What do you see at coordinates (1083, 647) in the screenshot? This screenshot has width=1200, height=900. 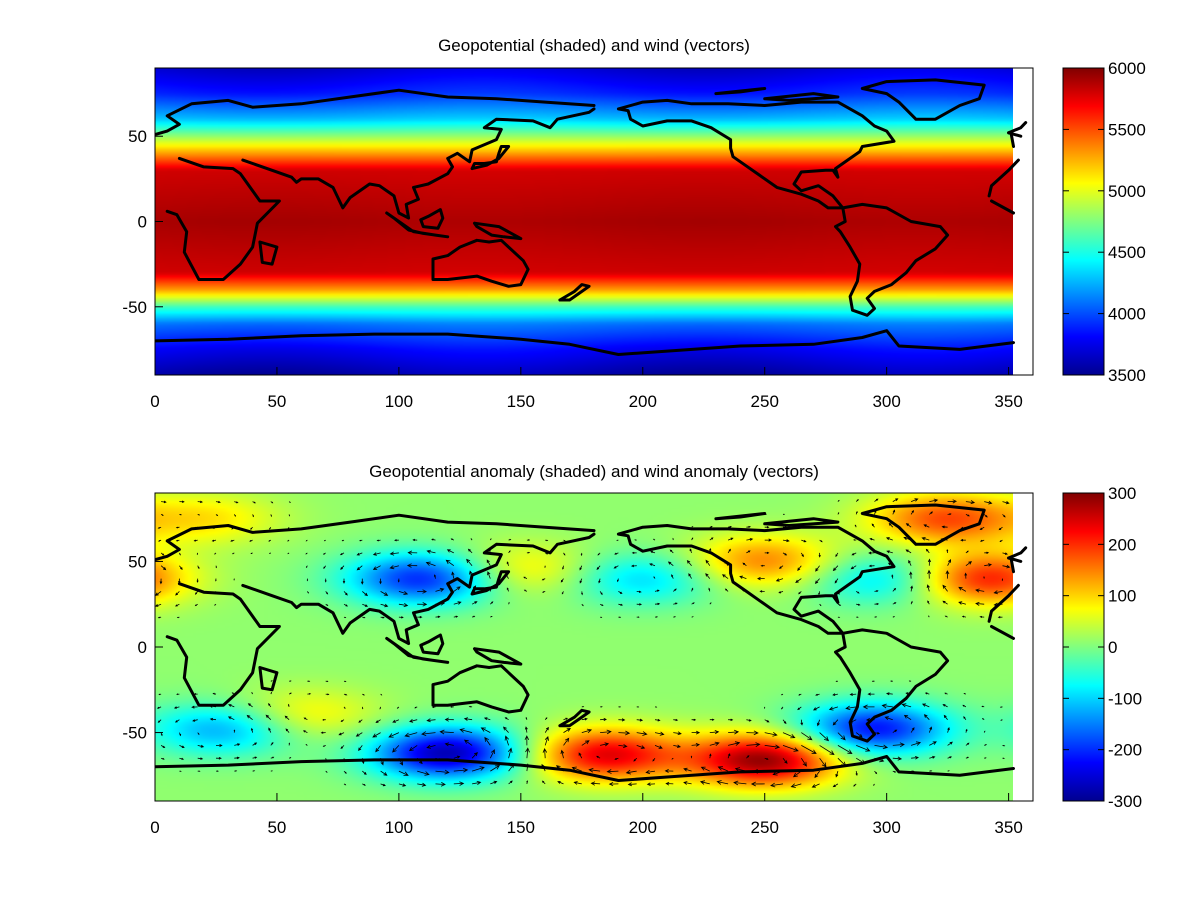 I see `bottom-colorbar` at bounding box center [1083, 647].